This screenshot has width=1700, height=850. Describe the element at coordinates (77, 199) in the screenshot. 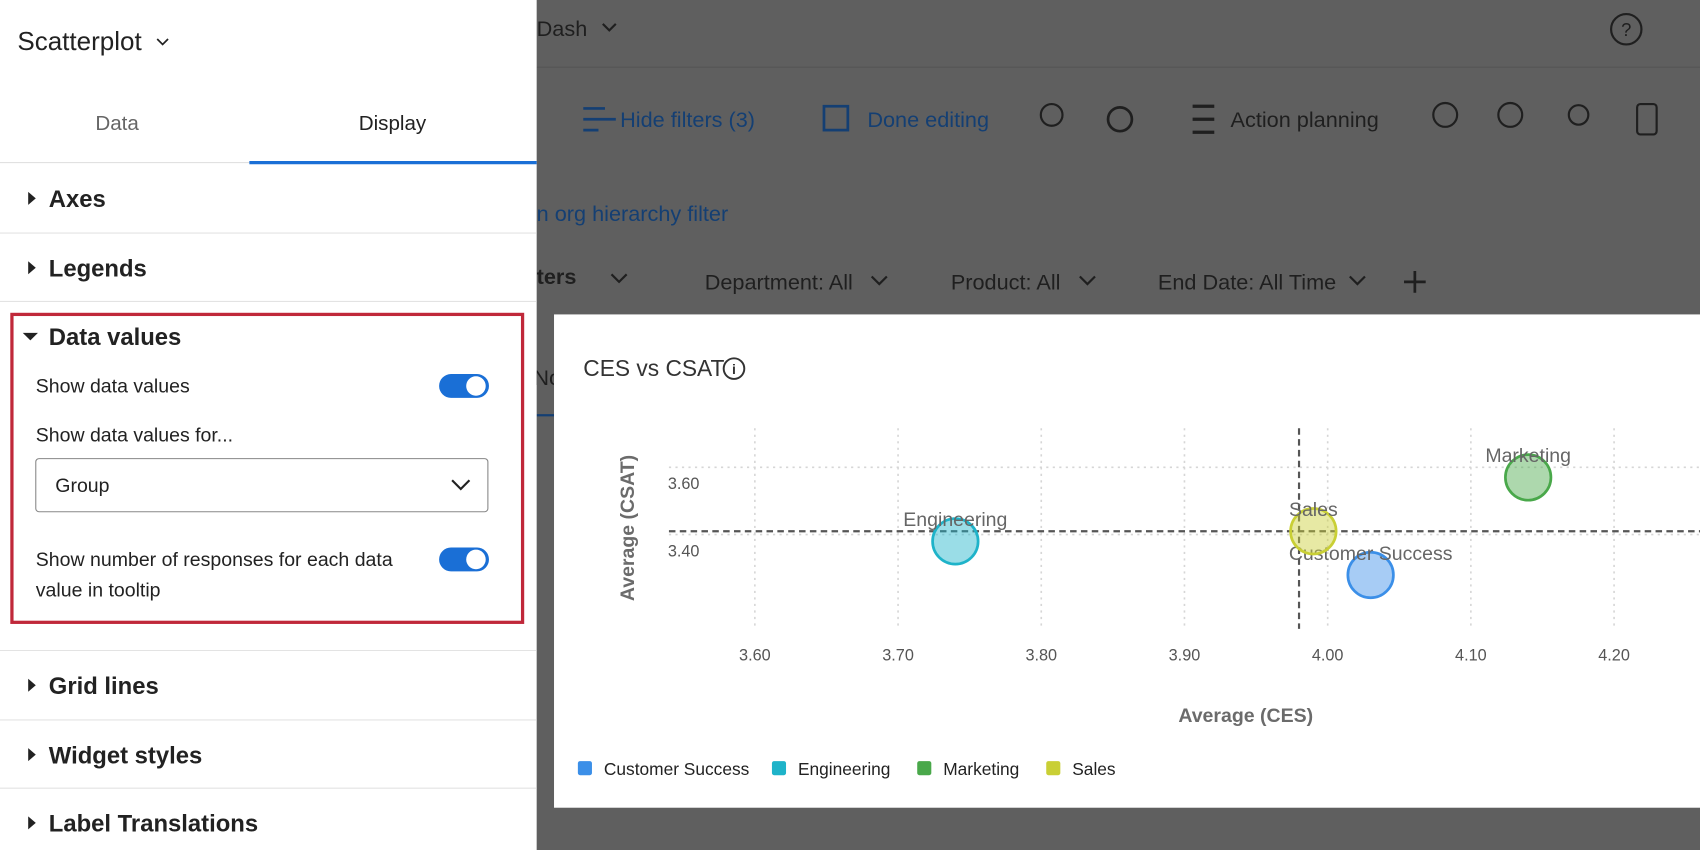

I see `section-header: Axes` at that location.